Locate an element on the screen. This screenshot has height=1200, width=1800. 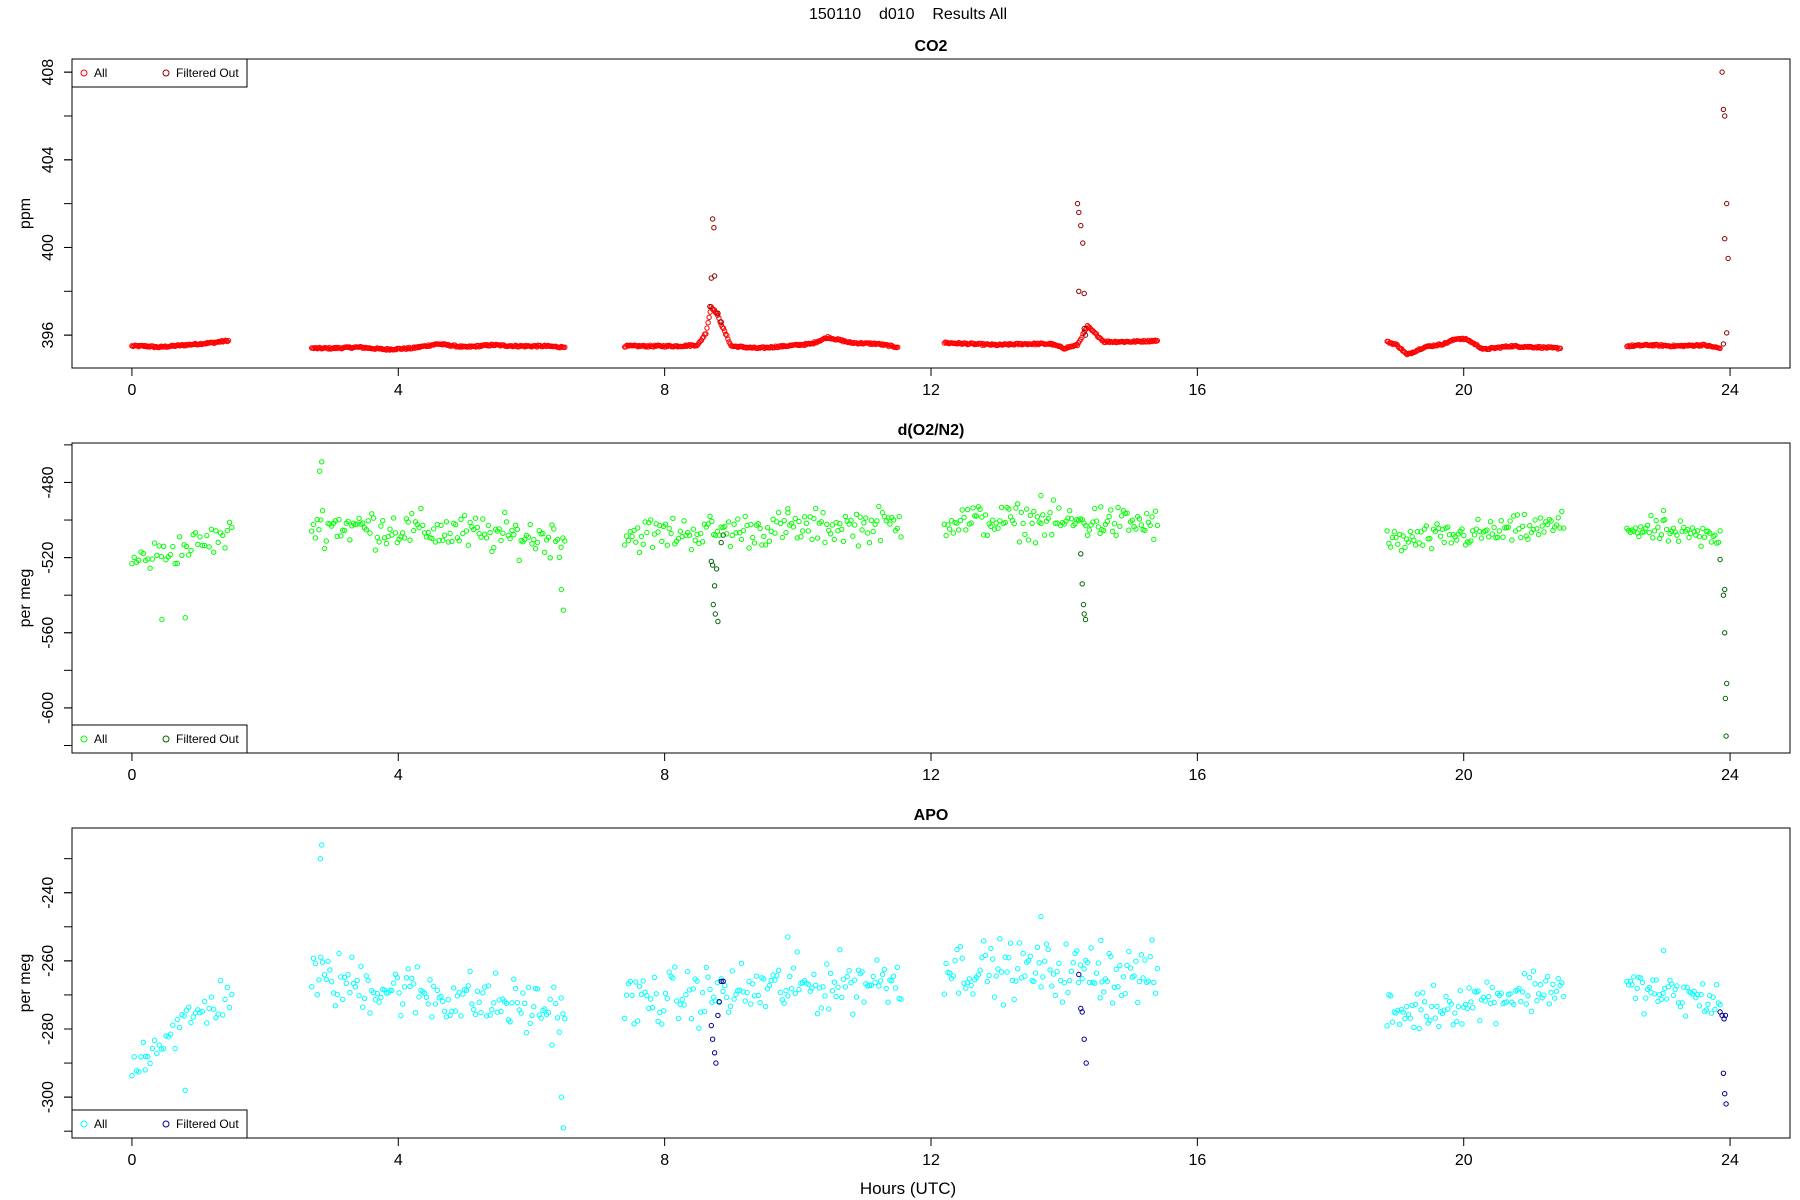
y-tick-label: -260 is located at coordinates (48, 961).